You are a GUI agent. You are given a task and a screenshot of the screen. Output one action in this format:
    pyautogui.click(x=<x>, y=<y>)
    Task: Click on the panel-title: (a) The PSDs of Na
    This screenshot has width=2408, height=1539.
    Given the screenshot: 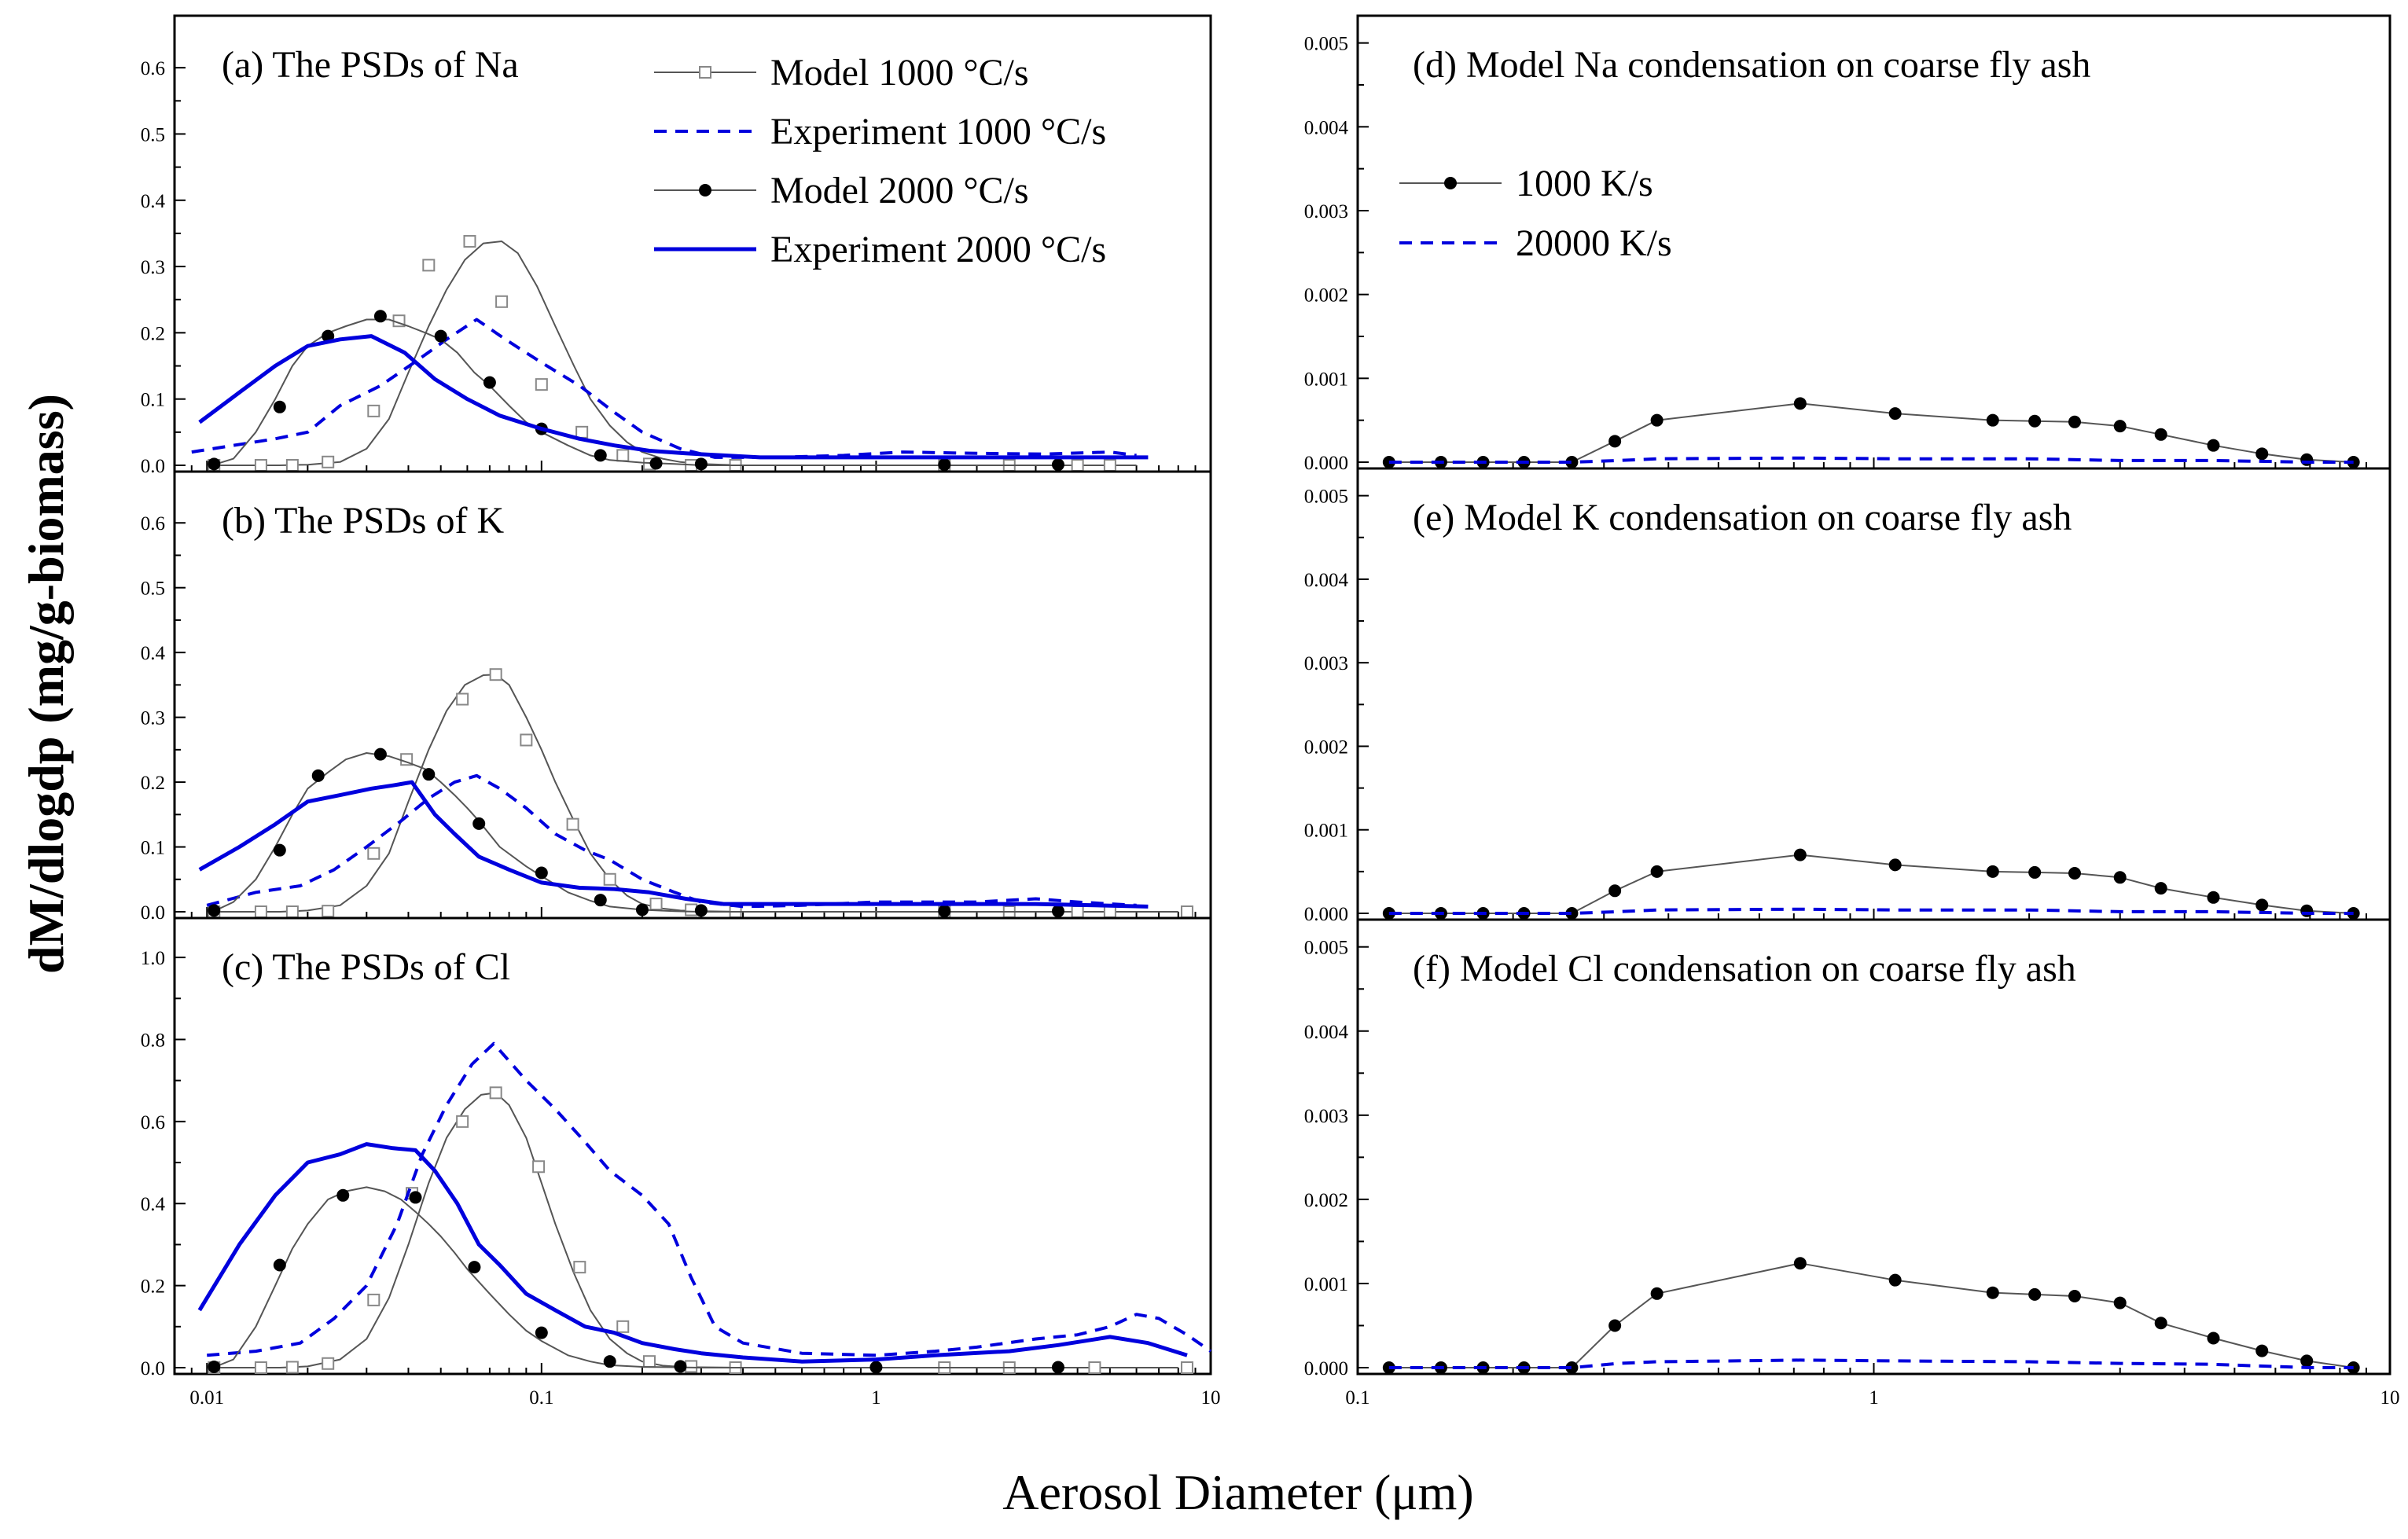 What is the action you would take?
    pyautogui.click(x=371, y=65)
    